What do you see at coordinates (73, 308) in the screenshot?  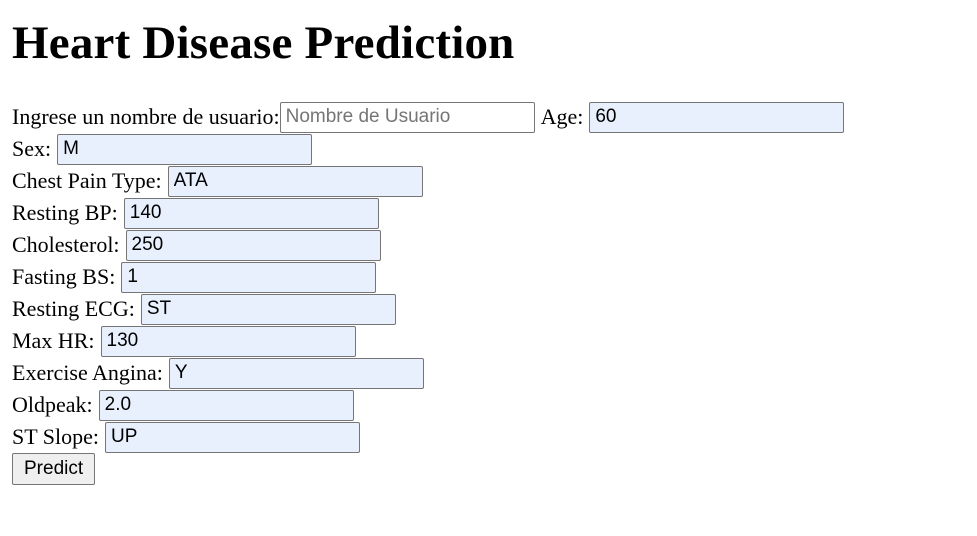 I see `resting-ecg-label: Resting ECG:` at bounding box center [73, 308].